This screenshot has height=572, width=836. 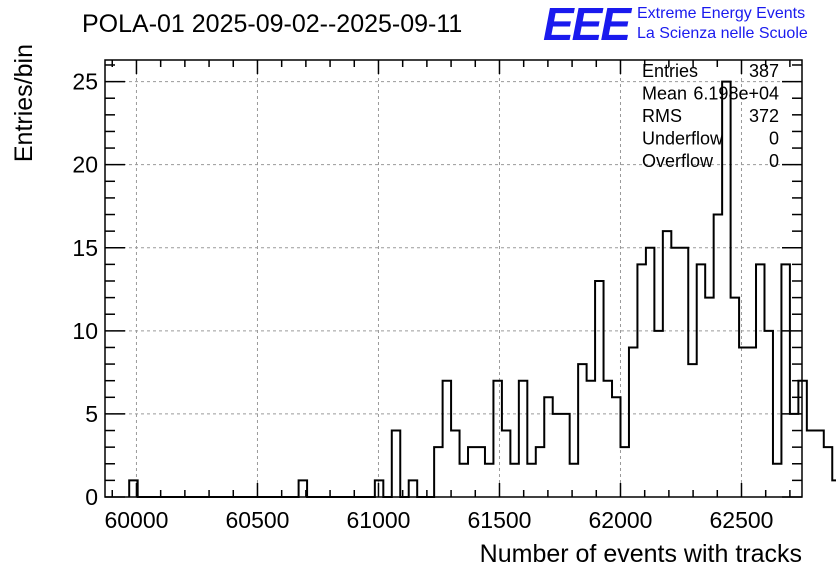 I want to click on logo-line-1: Extreme Energy Events, so click(x=721, y=13).